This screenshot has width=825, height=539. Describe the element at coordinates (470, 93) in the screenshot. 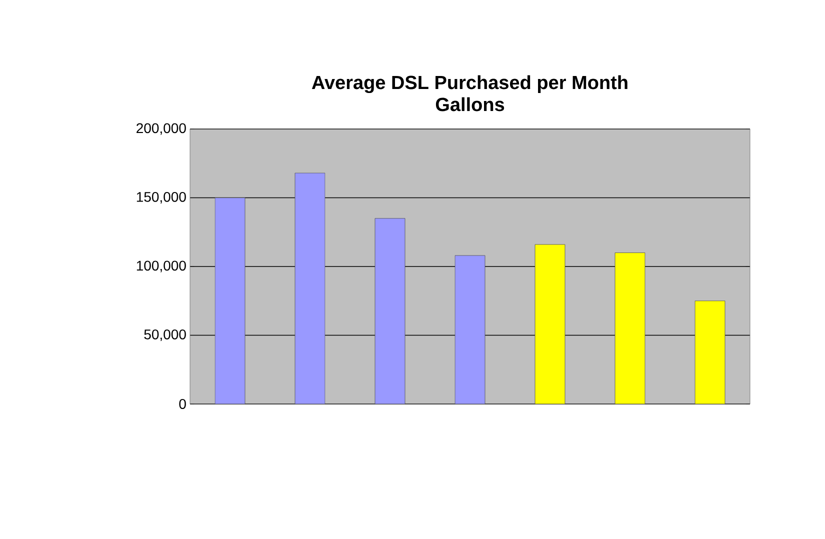

I see `chart-title: Average DSL Purchased per Month Gallons` at that location.